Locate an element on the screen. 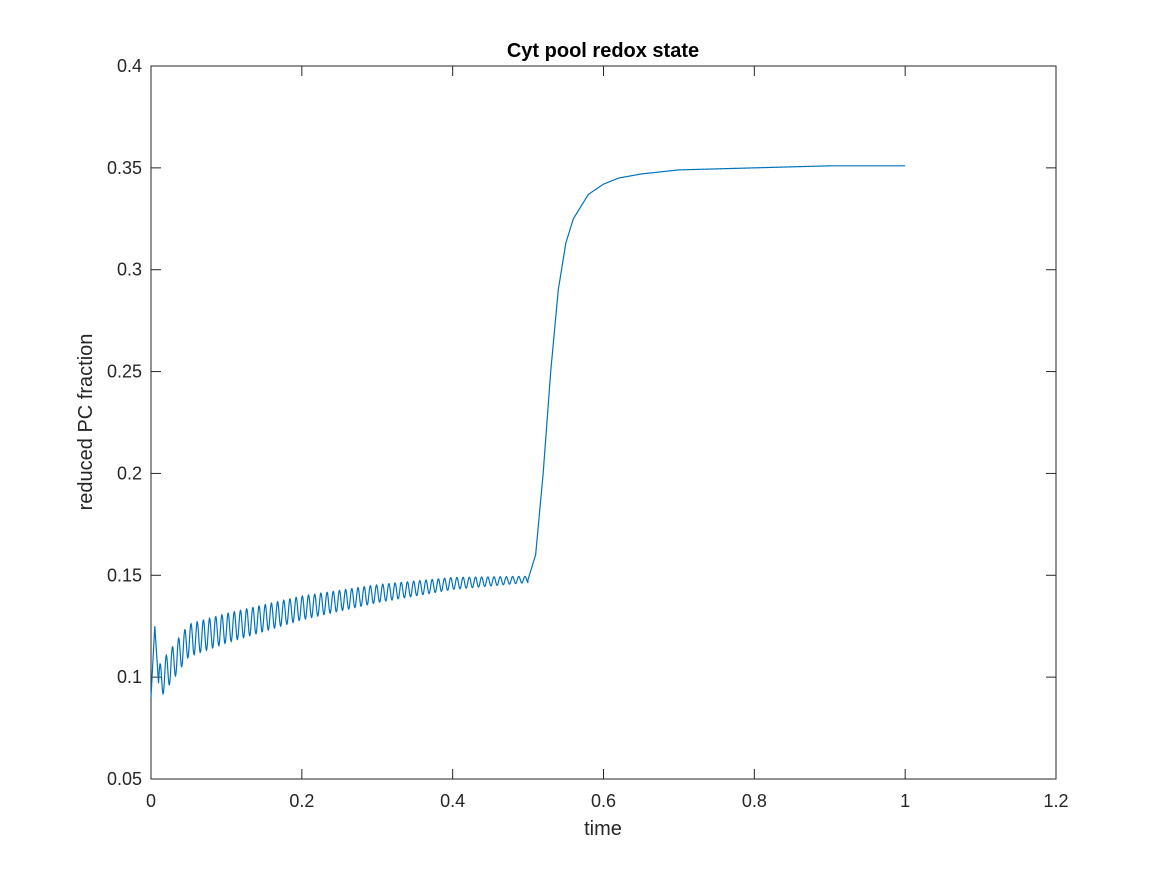 This screenshot has height=875, width=1167. y-tick-label: 0.25 is located at coordinates (124, 372).